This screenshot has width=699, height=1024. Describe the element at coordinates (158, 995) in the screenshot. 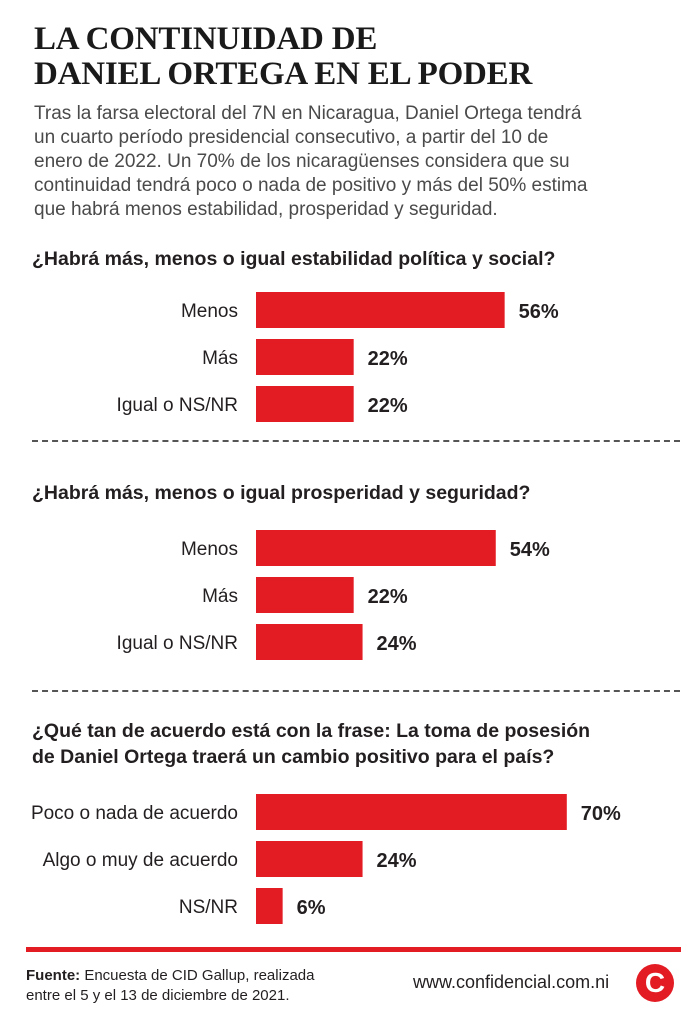

I see `source-text: entre el 5 y el 13 de diciembre de 2021.` at that location.